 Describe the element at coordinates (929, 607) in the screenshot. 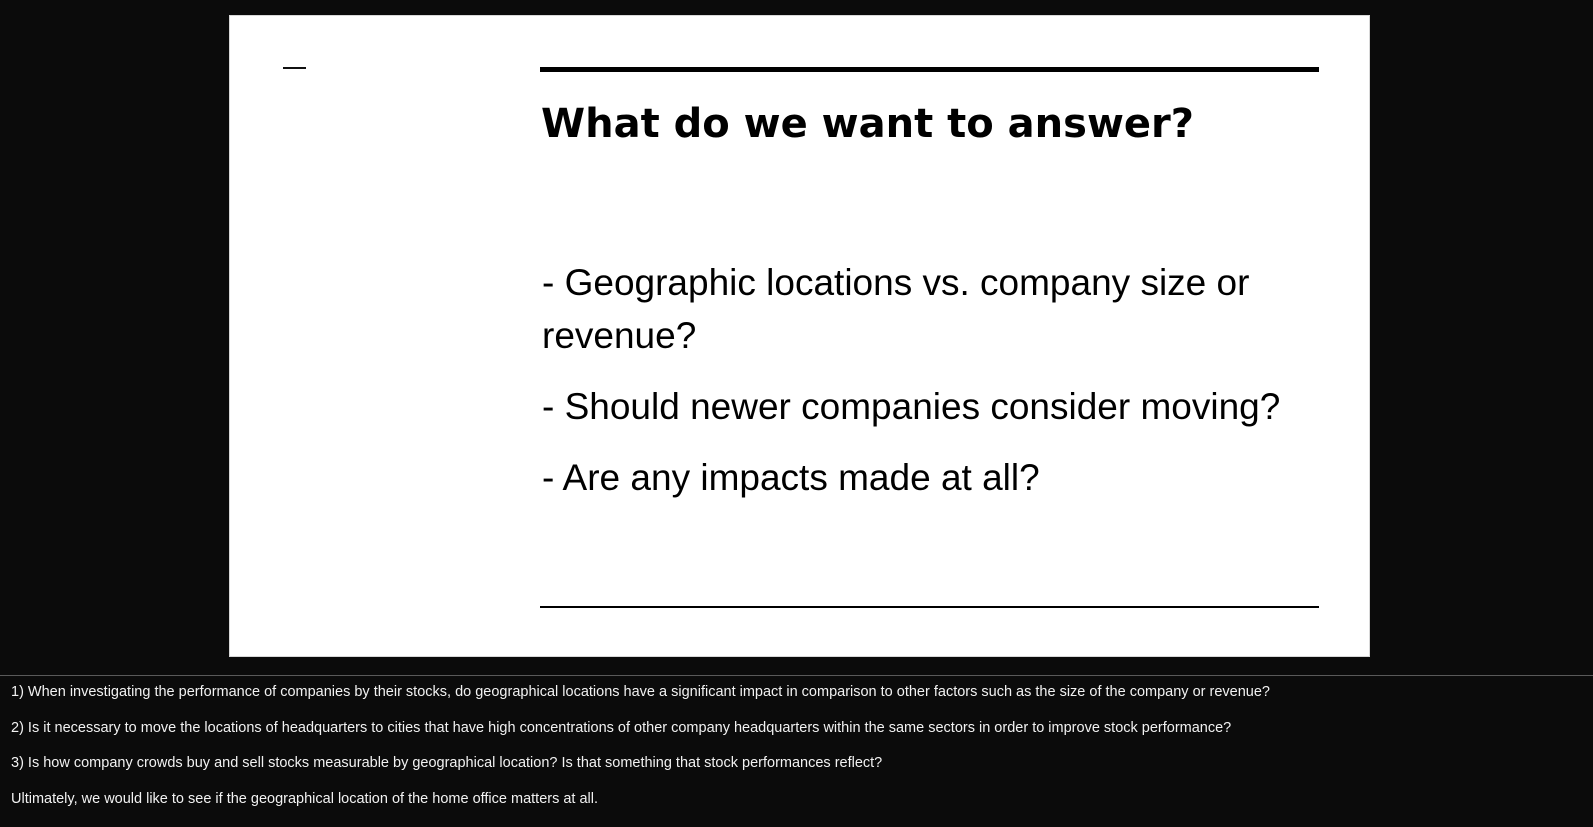

I see `slide-bottom-rule` at that location.